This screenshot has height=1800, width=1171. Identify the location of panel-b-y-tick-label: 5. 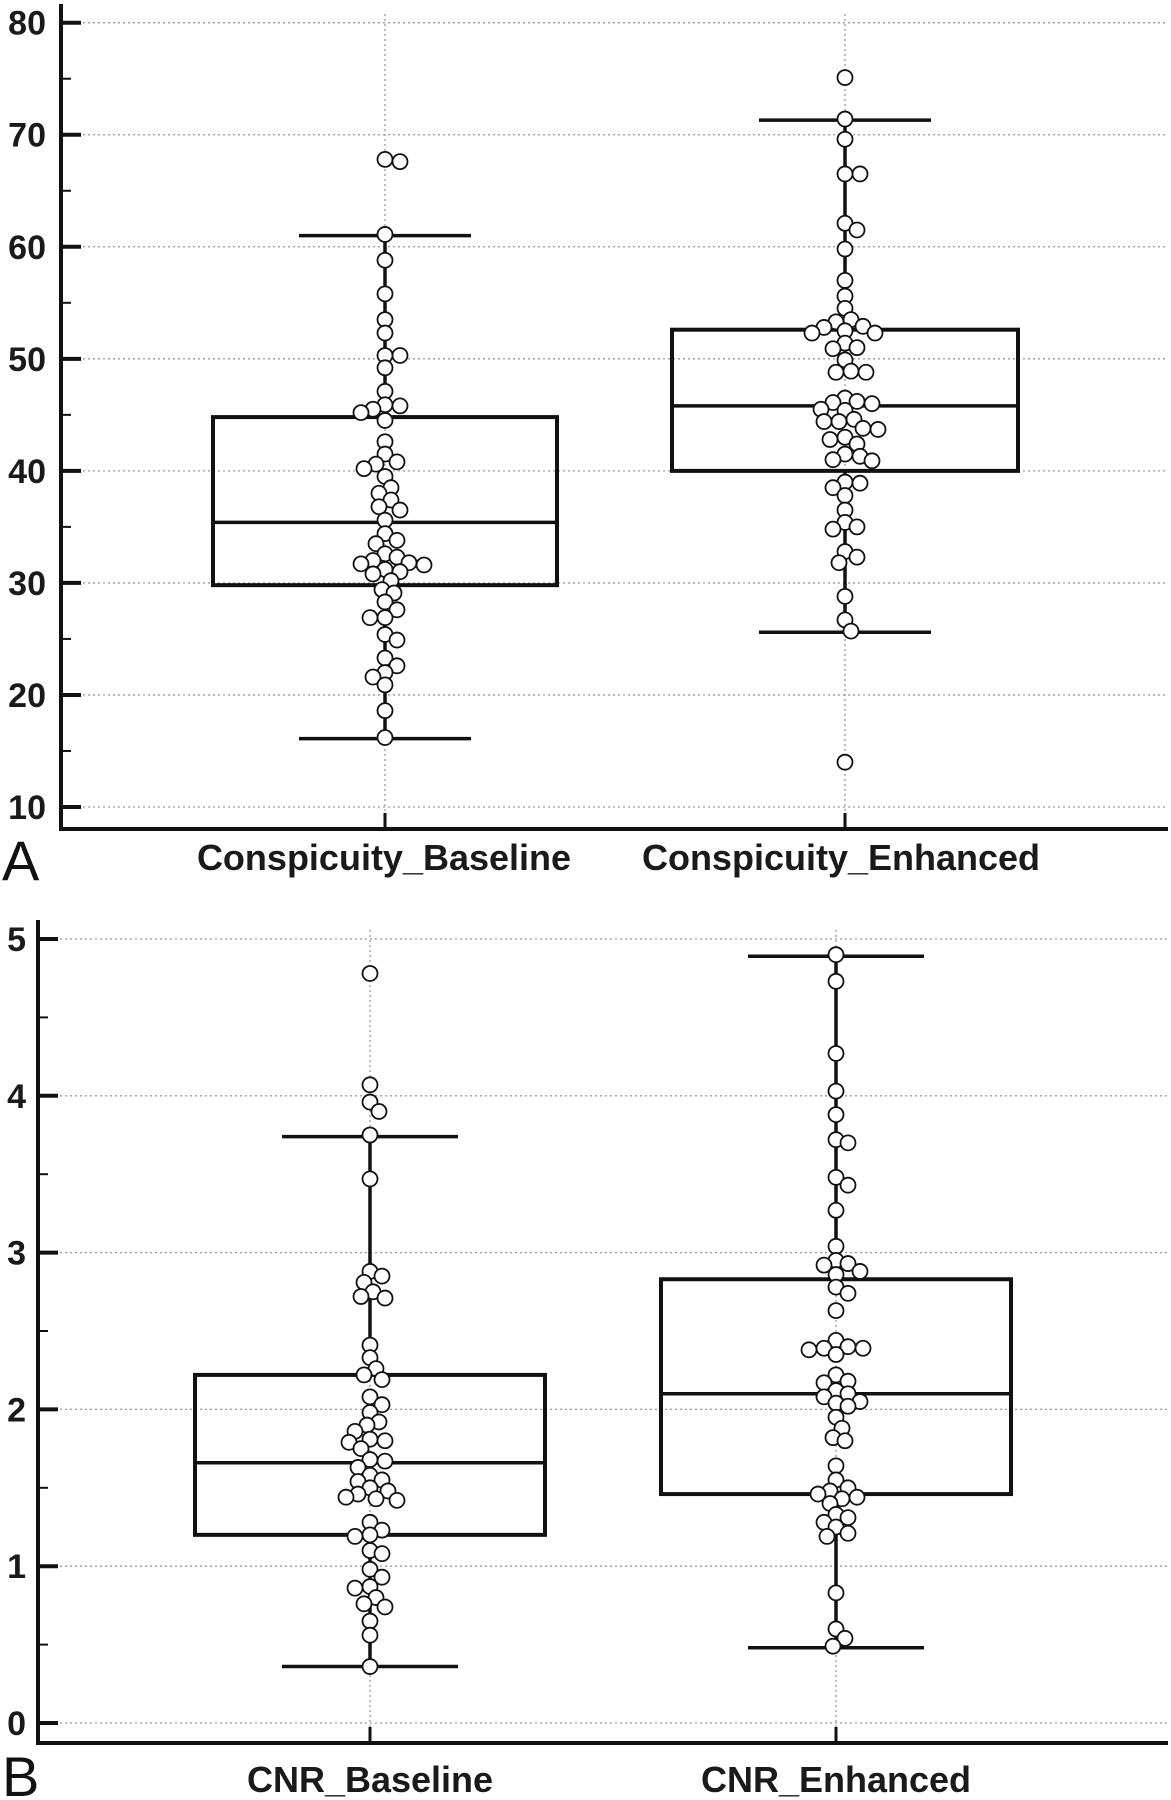
(16, 940).